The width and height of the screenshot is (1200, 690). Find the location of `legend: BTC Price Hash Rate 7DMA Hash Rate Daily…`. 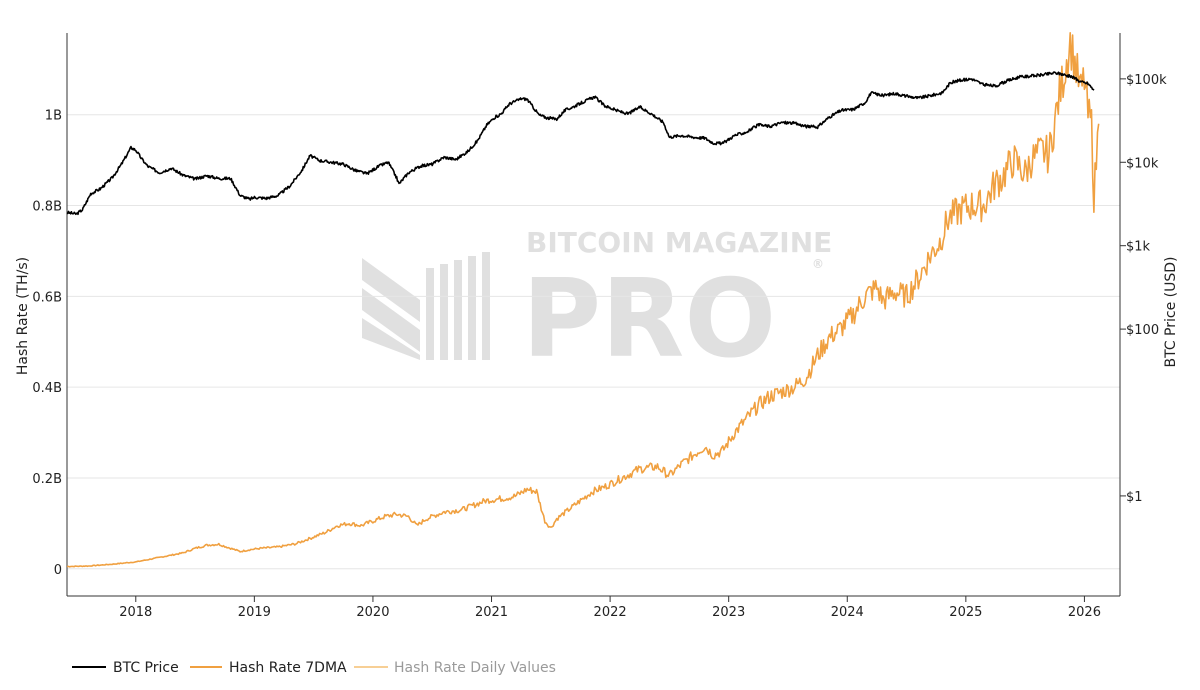

legend: BTC Price Hash Rate 7DMA Hash Rate Daily… is located at coordinates (314, 668).